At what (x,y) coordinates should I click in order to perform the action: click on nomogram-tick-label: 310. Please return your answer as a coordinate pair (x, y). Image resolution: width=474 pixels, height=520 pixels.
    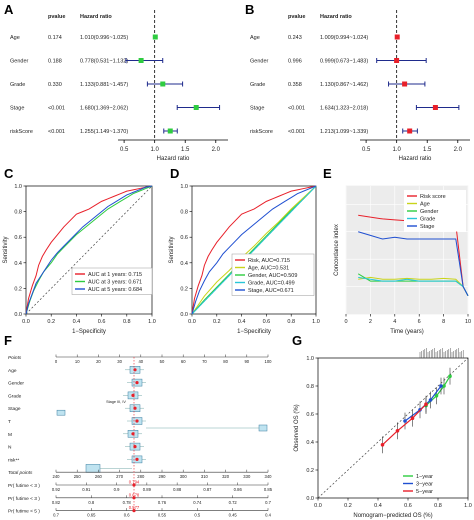
    Looking at the image, I should click on (205, 476).